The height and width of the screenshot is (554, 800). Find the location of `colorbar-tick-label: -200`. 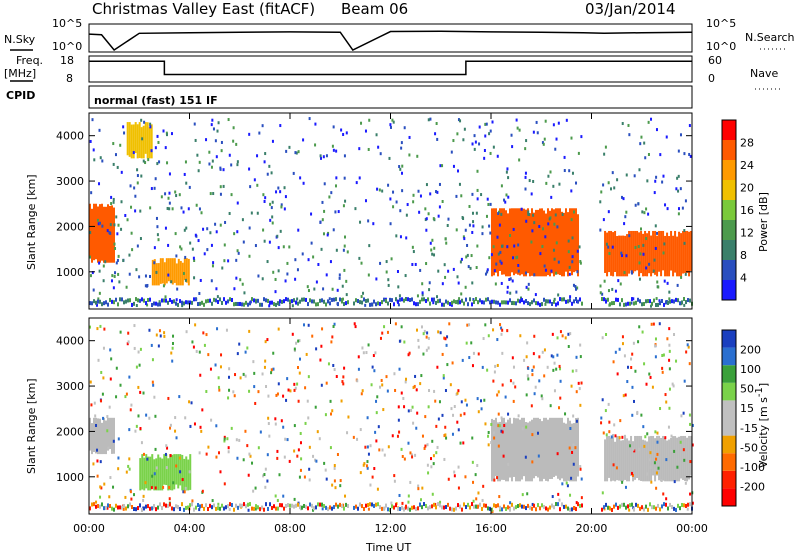

colorbar-tick-label: -200 is located at coordinates (752, 486).